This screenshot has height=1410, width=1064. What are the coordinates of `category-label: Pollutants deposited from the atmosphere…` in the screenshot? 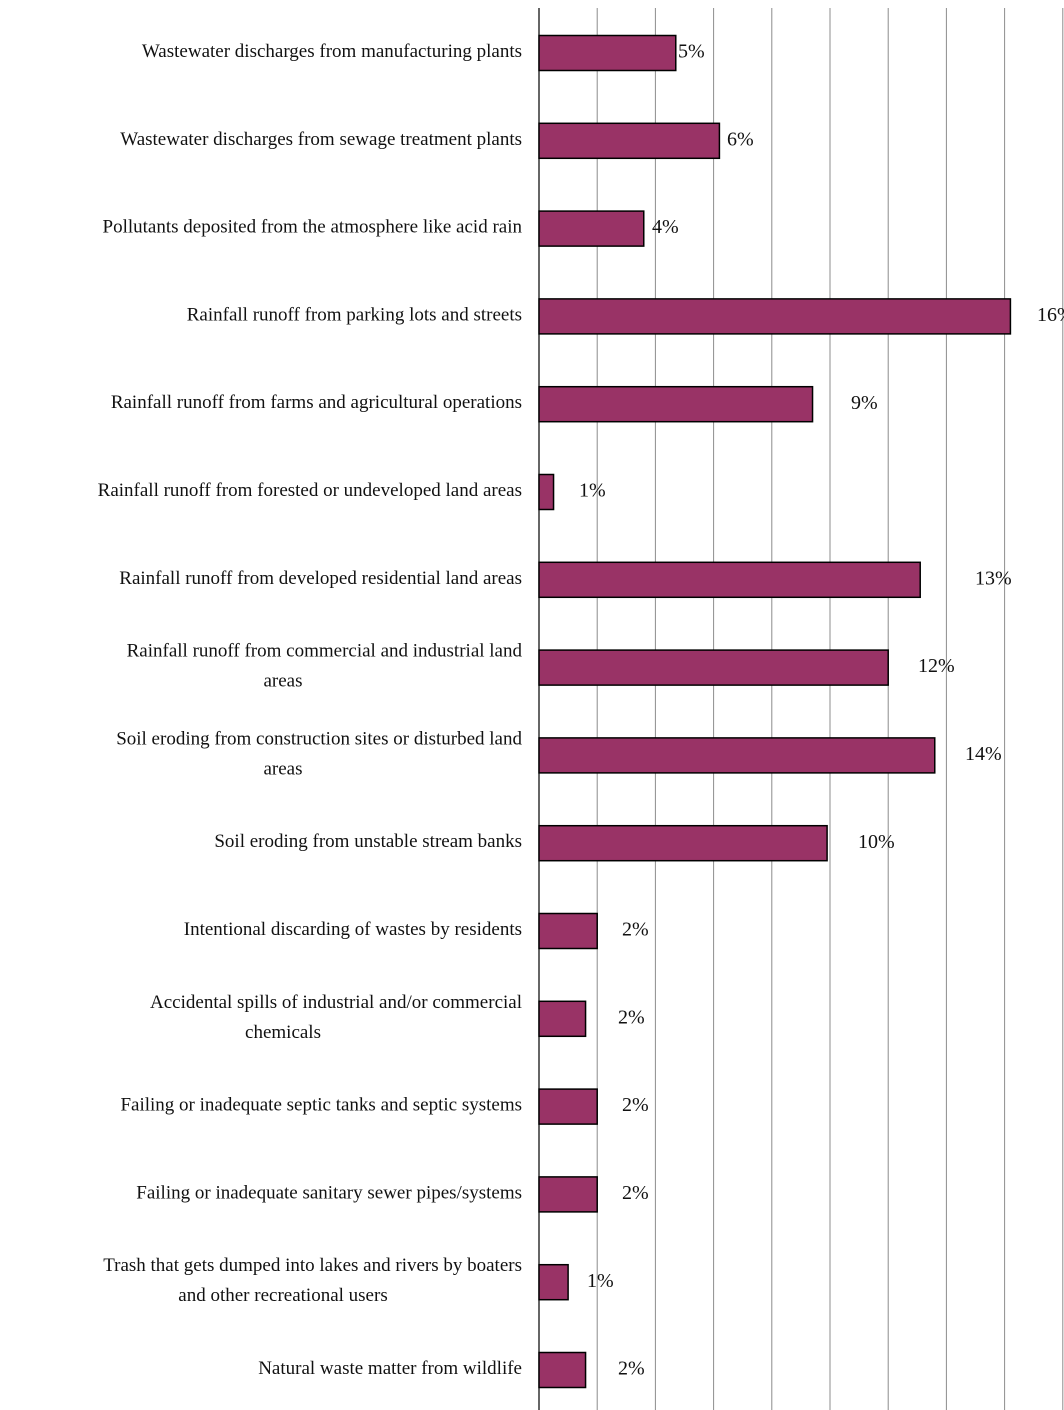 It's located at (313, 227).